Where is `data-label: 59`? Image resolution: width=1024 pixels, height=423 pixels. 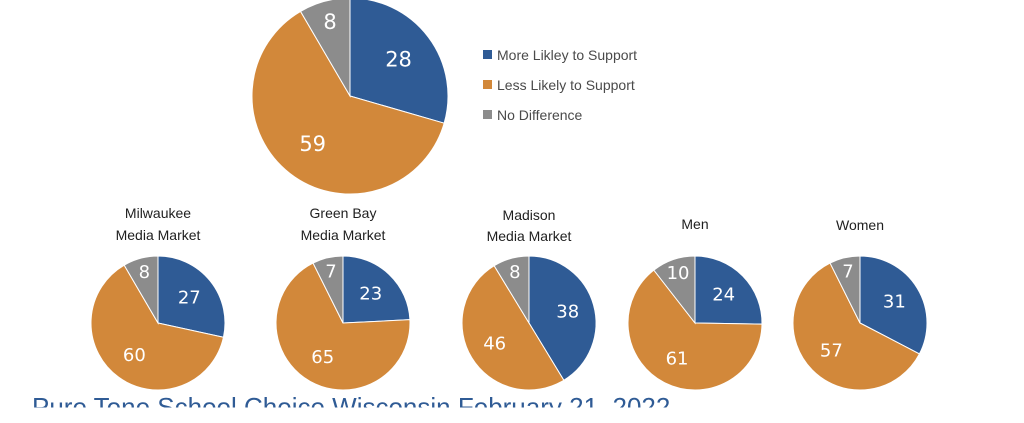
data-label: 59 is located at coordinates (312, 144).